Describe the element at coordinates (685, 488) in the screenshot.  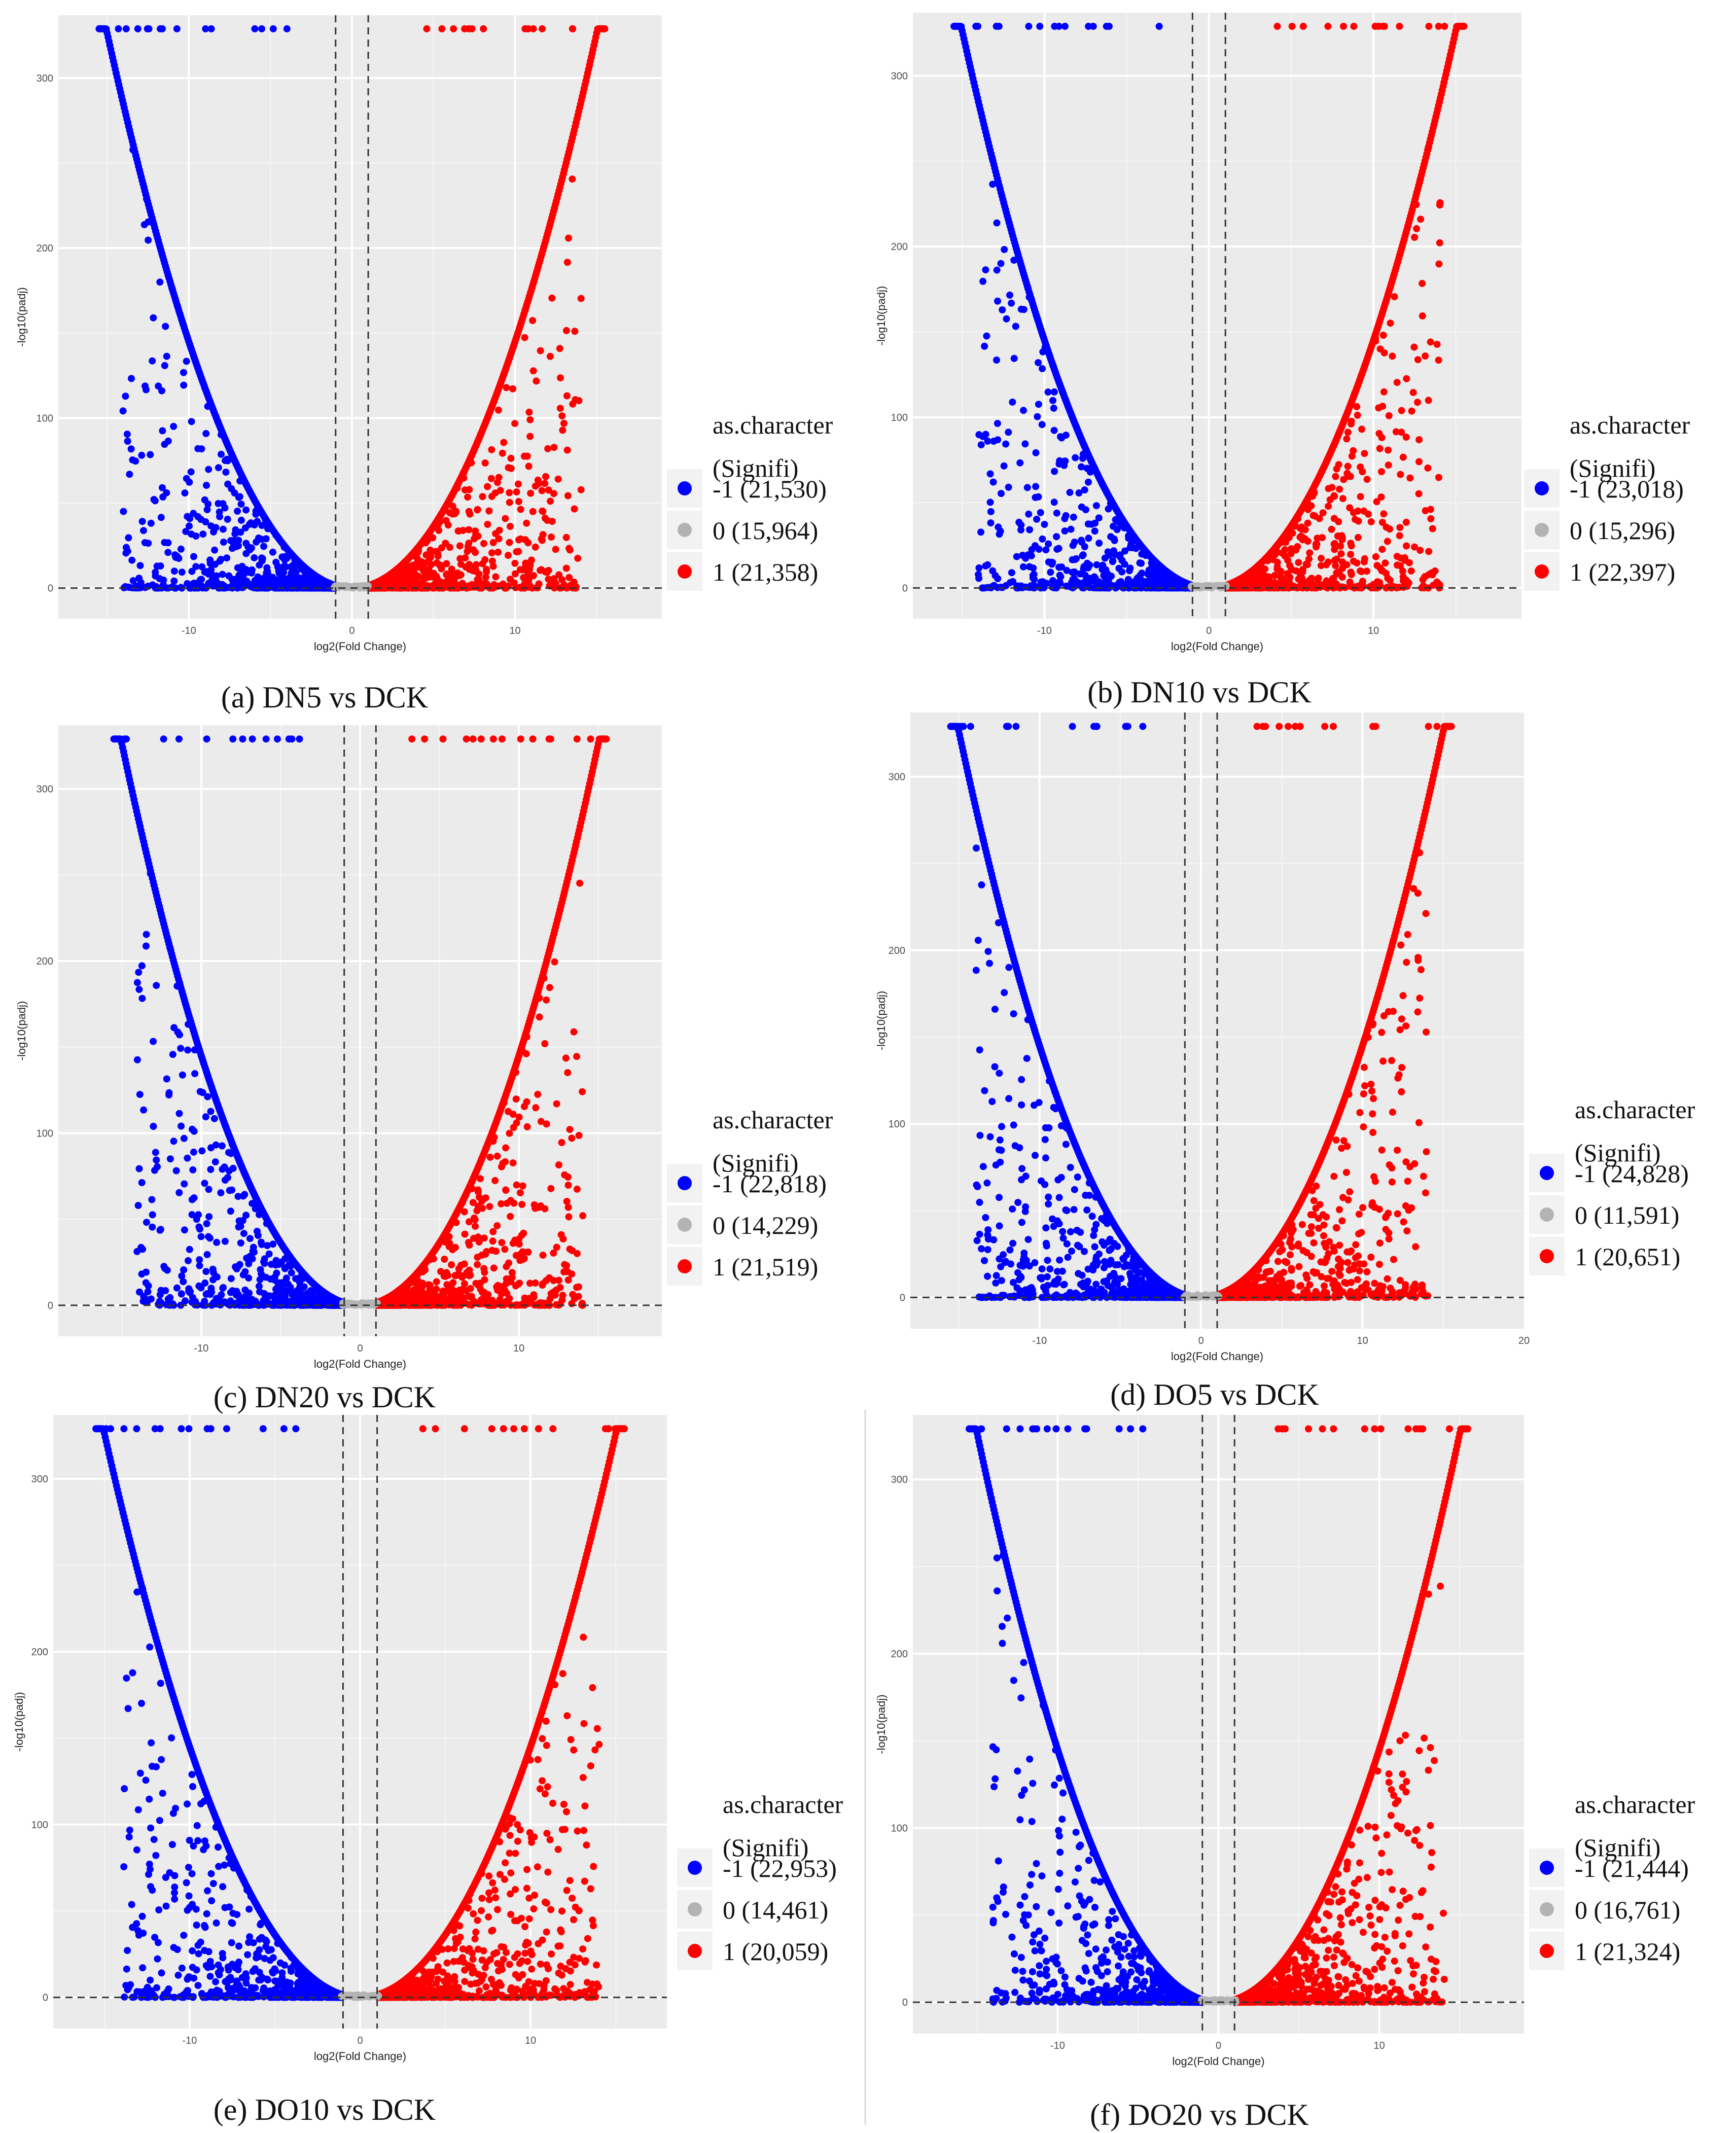
I see `legend-swatch` at that location.